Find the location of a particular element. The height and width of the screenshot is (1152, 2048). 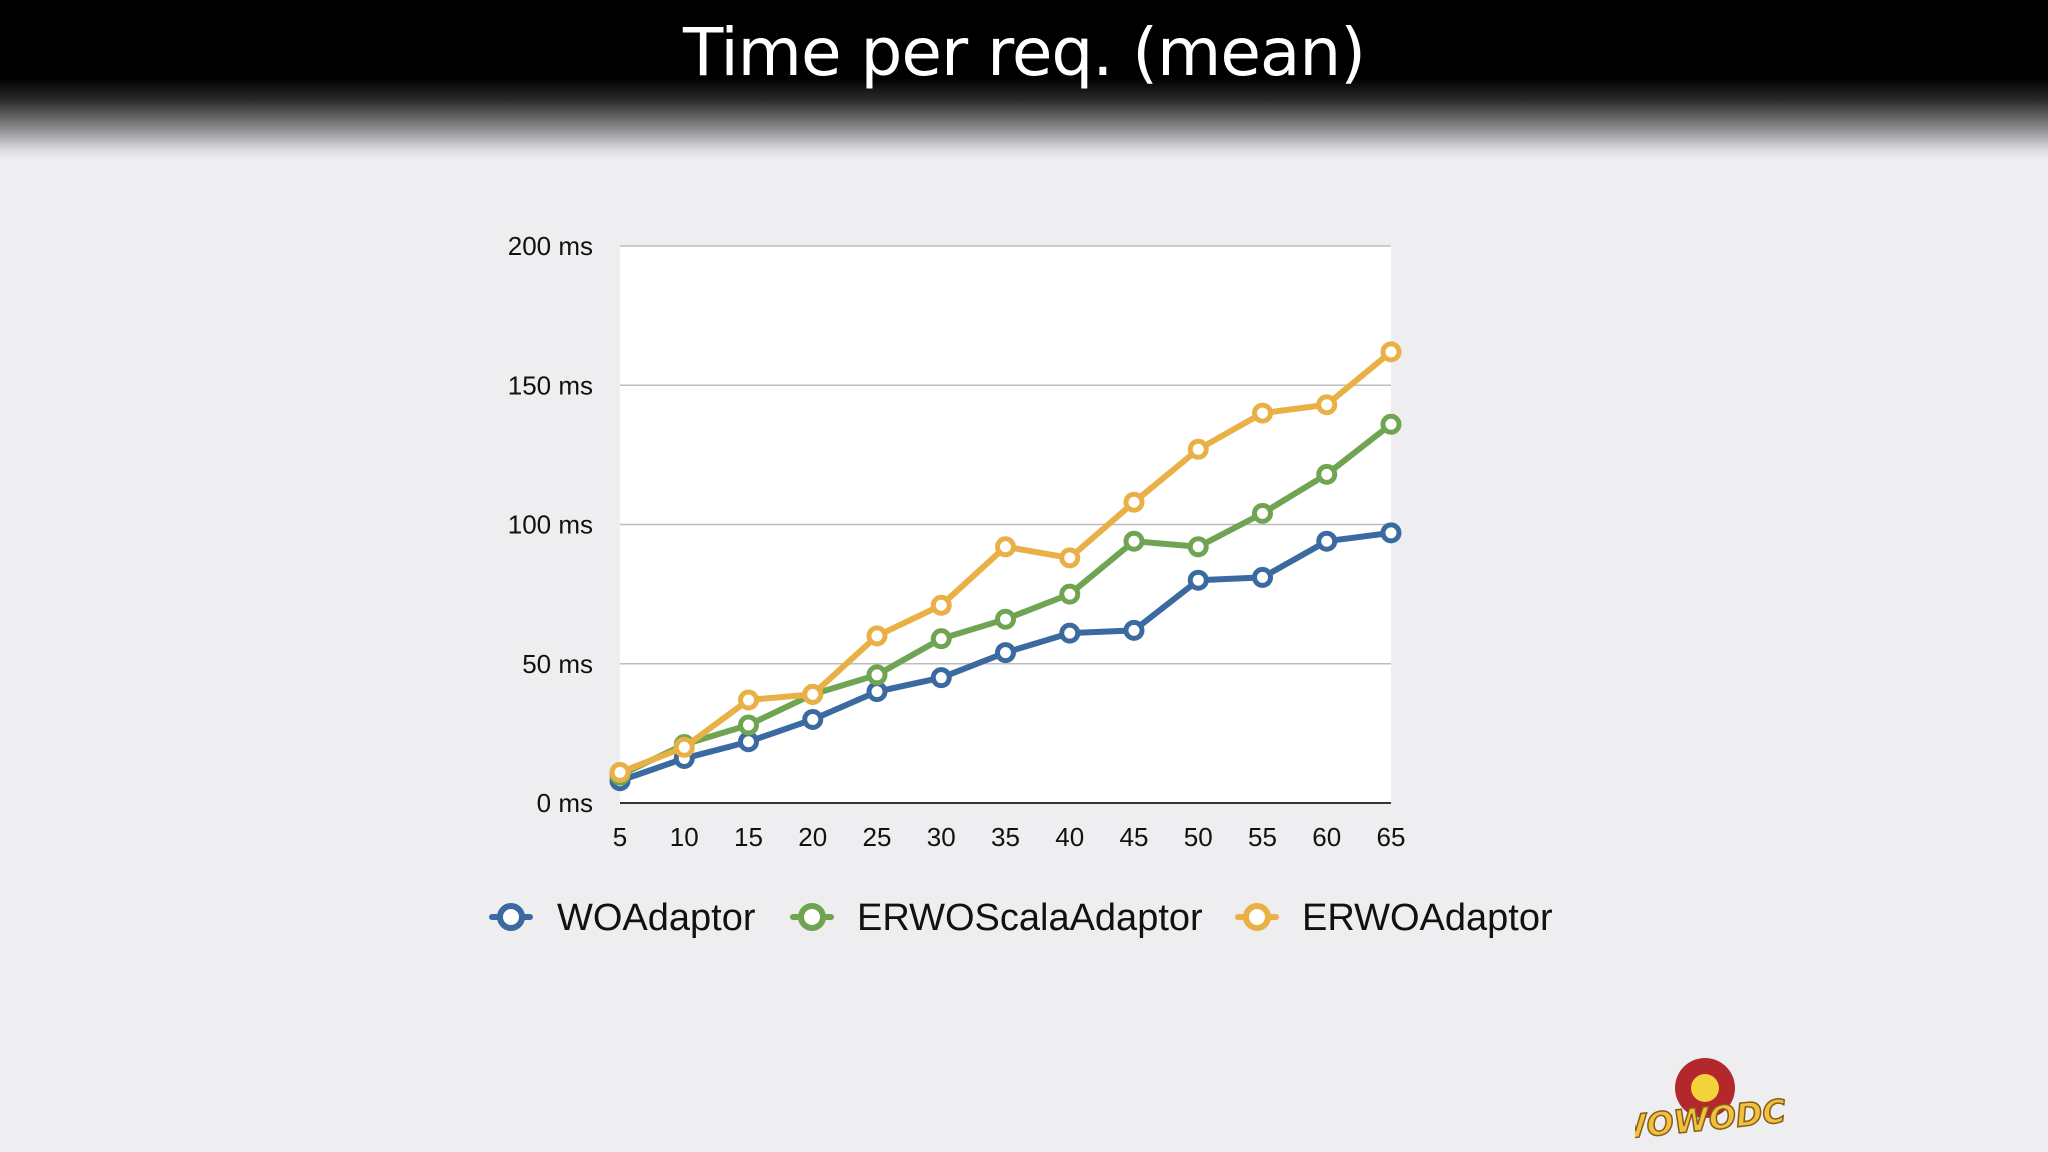

x-tick-label: 20 is located at coordinates (812, 837).